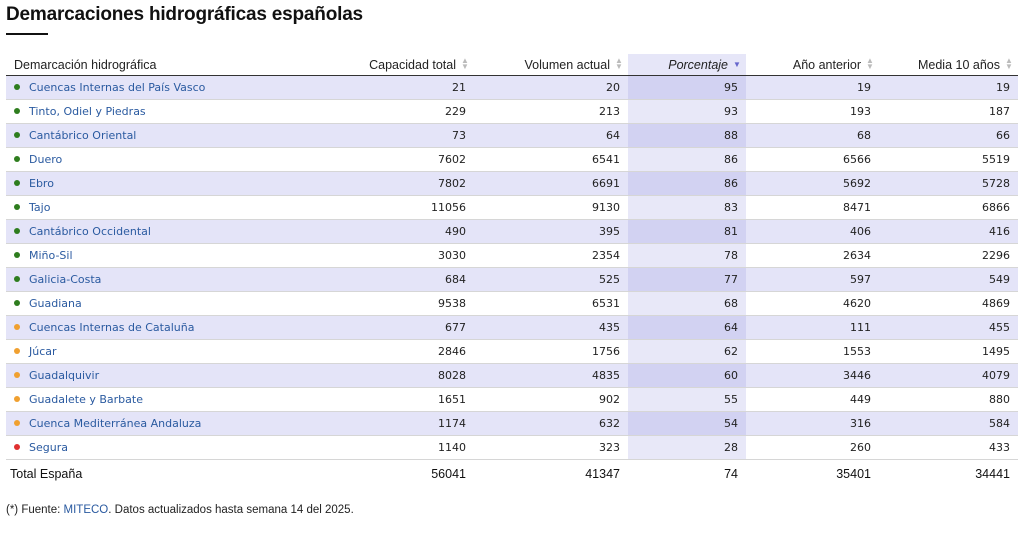  I want to click on demarcacion-name: Cantábrico Oriental, so click(83, 135).